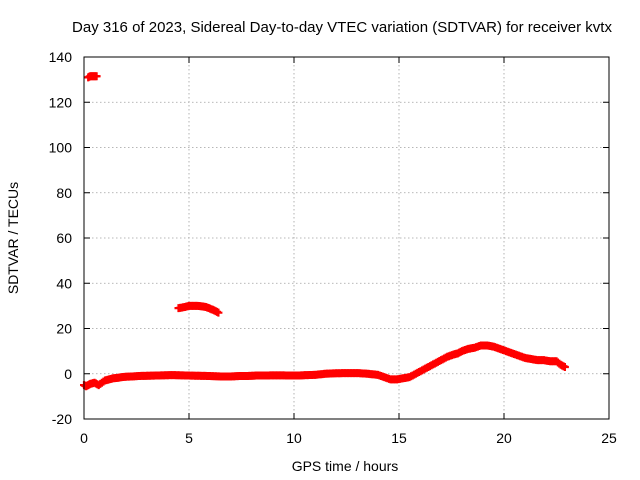 The width and height of the screenshot is (640, 480). Describe the element at coordinates (62, 419) in the screenshot. I see `y-tick-label: -20` at that location.